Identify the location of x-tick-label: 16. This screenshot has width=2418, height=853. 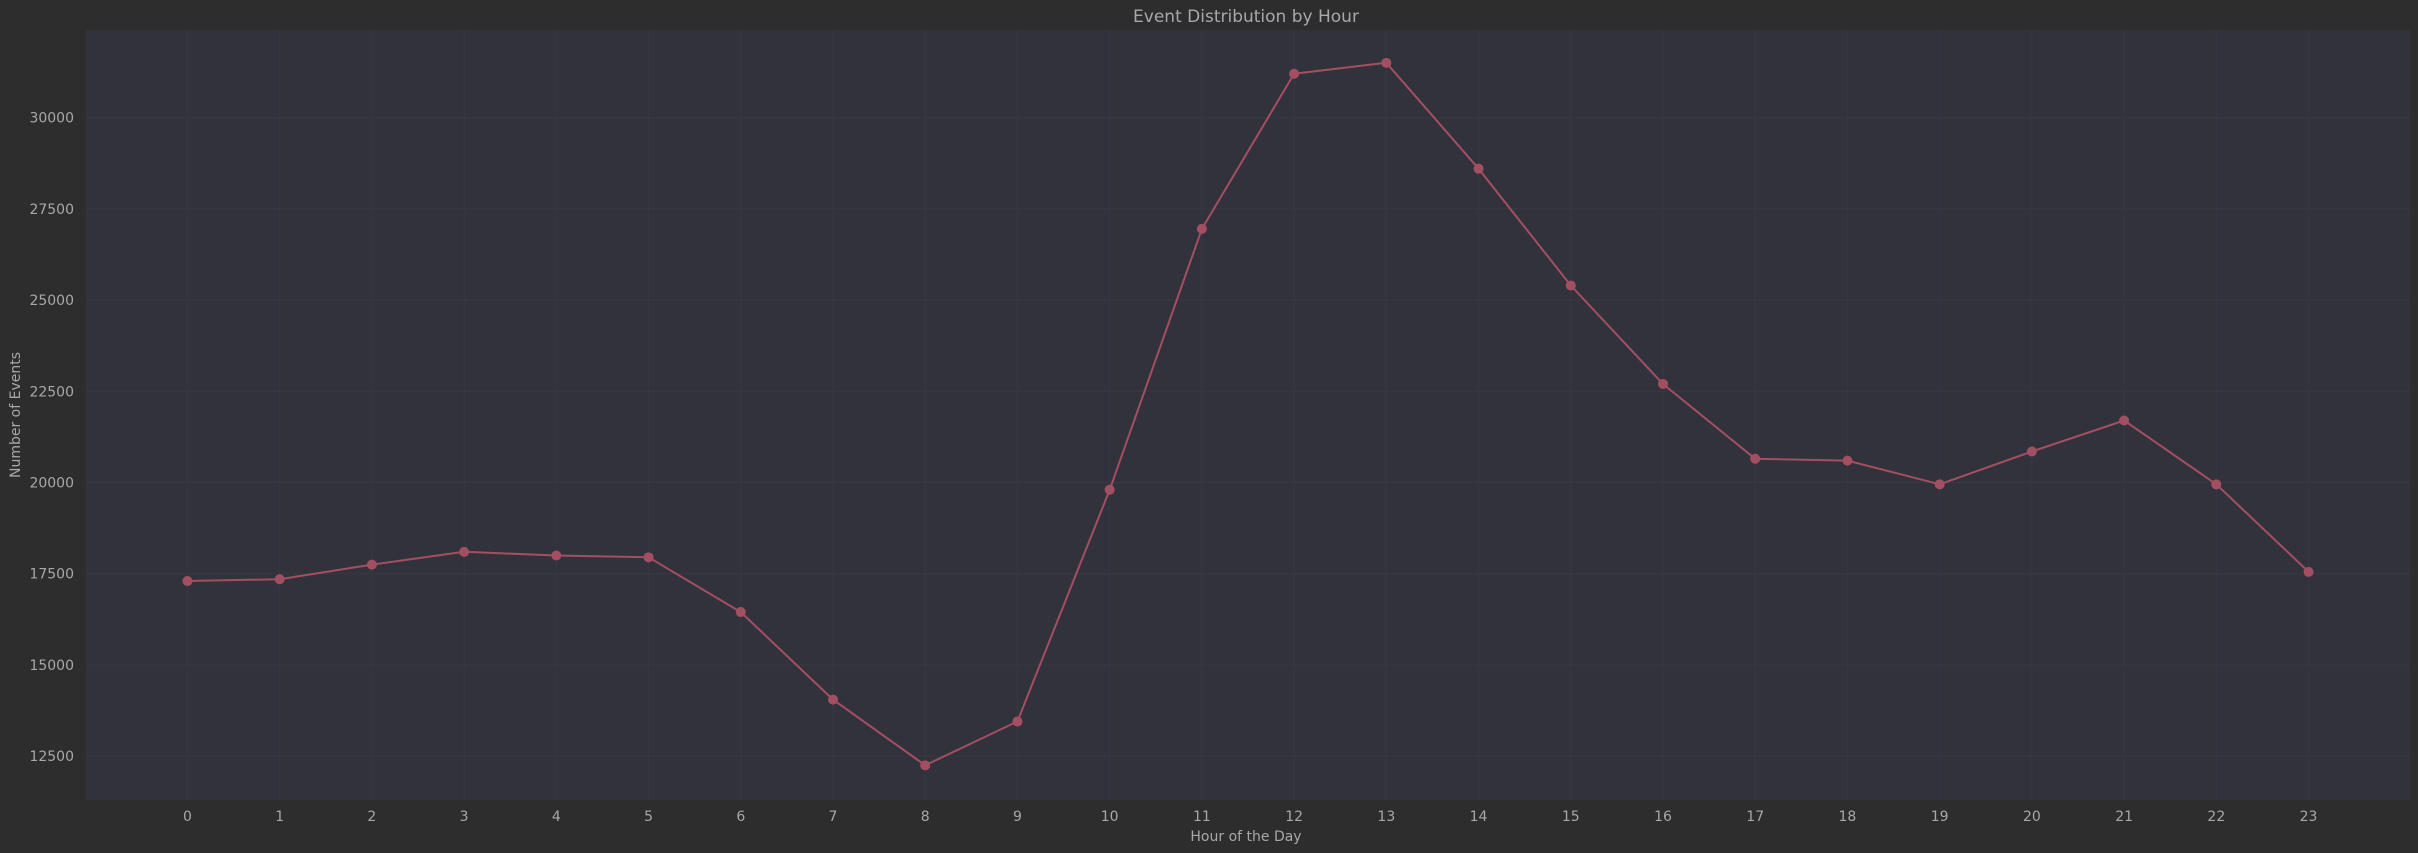
(1663, 817).